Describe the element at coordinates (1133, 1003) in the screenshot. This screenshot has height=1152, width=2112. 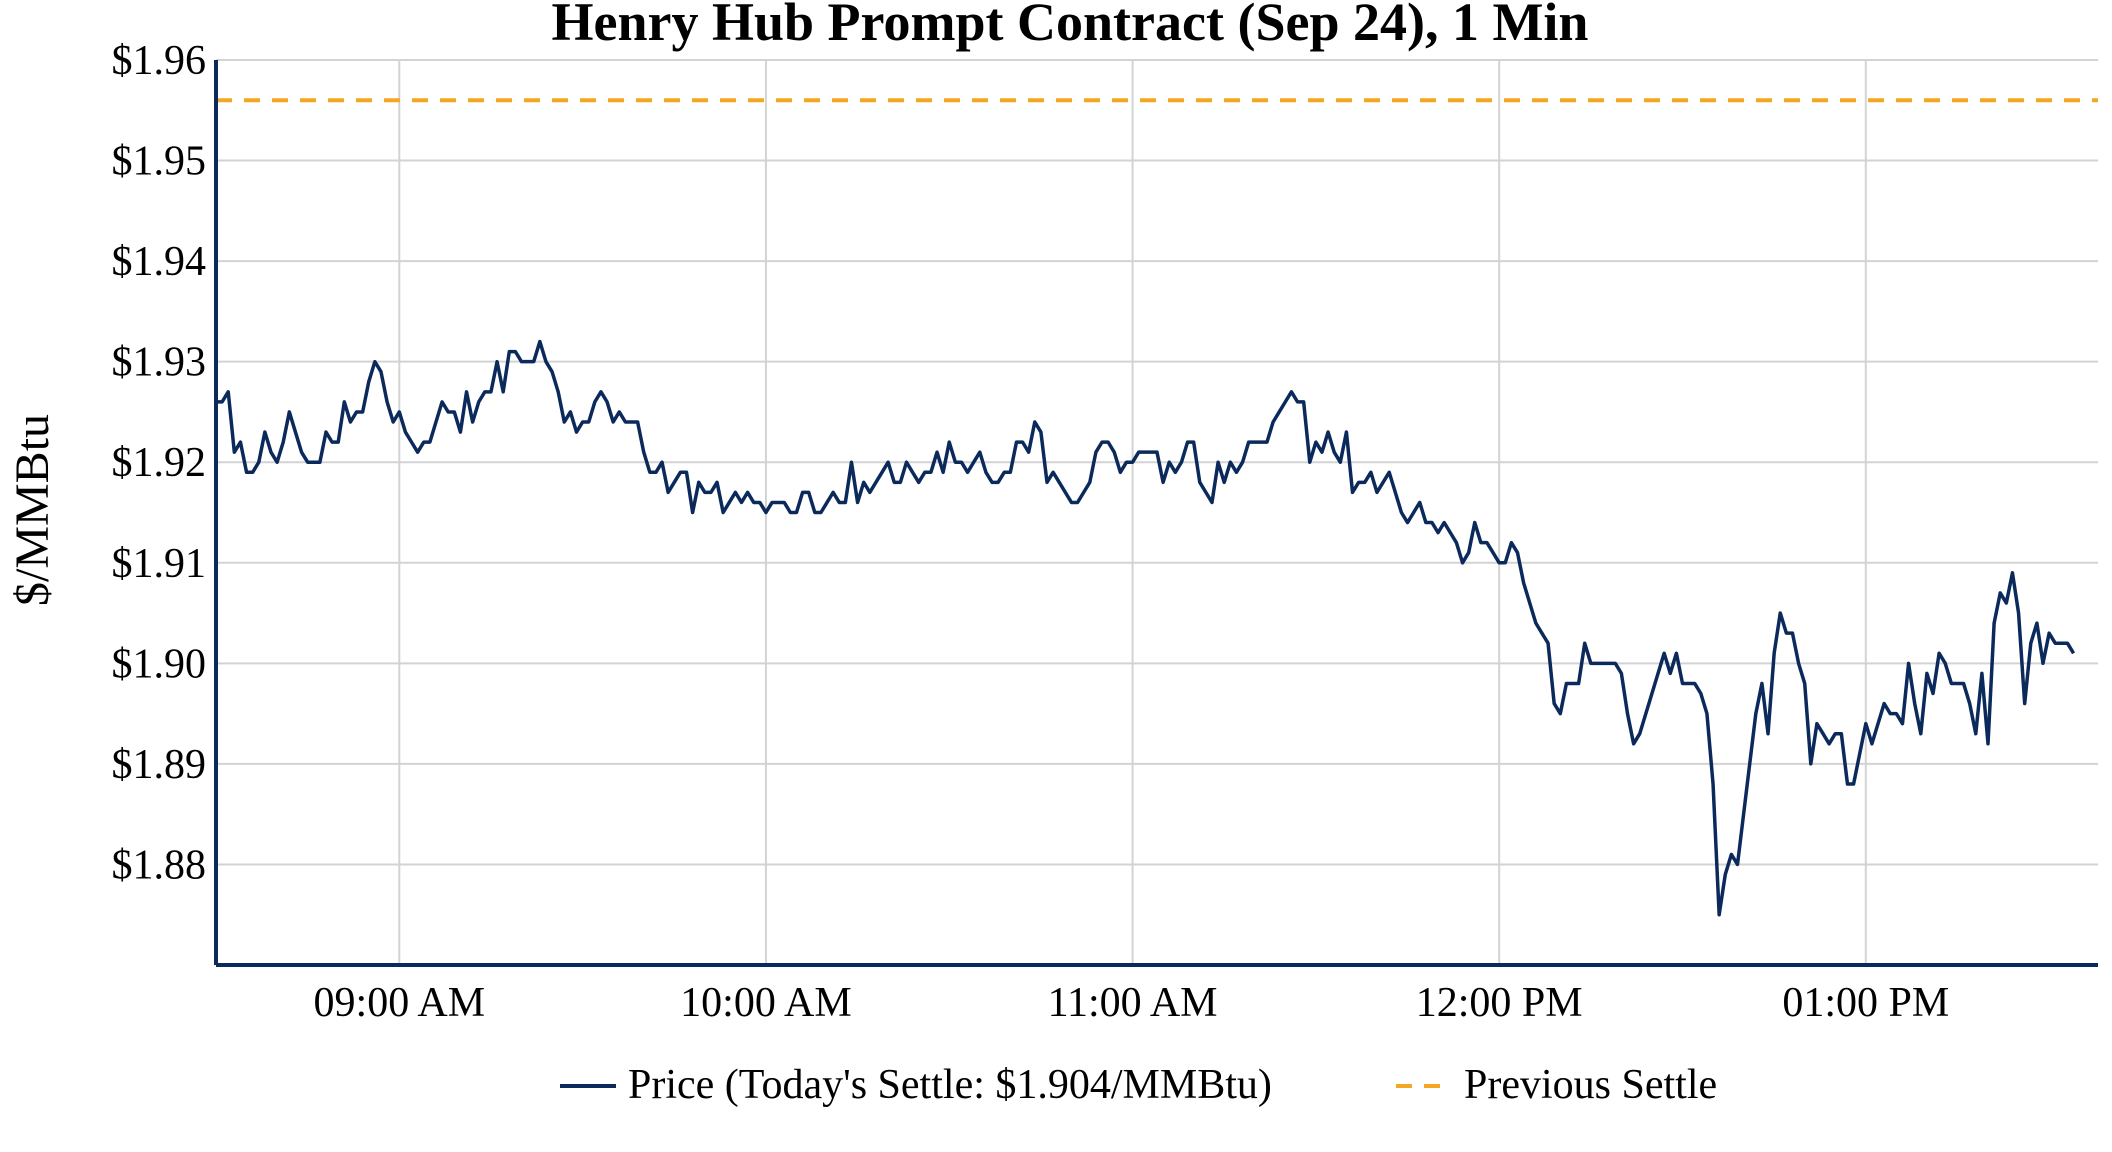
I see `x-tick-label: 11:00 AM` at that location.